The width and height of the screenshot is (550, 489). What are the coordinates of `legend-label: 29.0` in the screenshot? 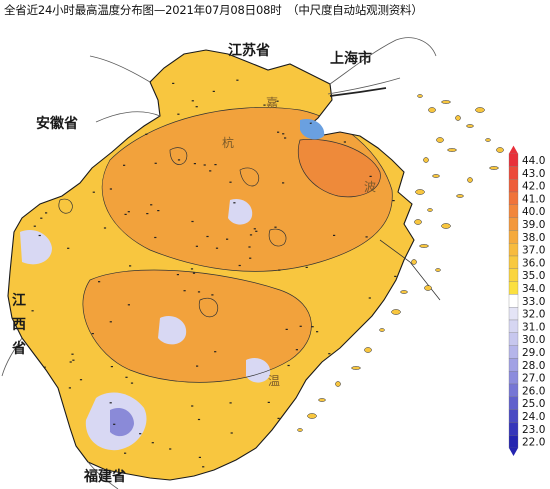 It's located at (533, 353).